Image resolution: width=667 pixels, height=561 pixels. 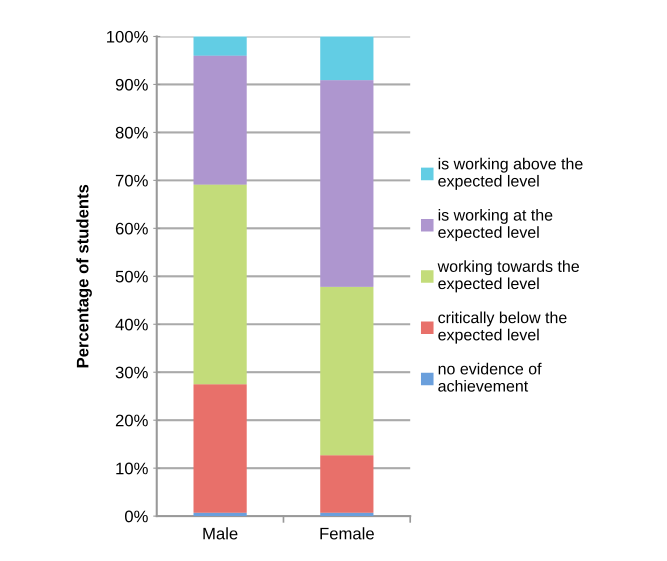 What do you see at coordinates (127, 36) in the screenshot?
I see `y-tick-label: 100%` at bounding box center [127, 36].